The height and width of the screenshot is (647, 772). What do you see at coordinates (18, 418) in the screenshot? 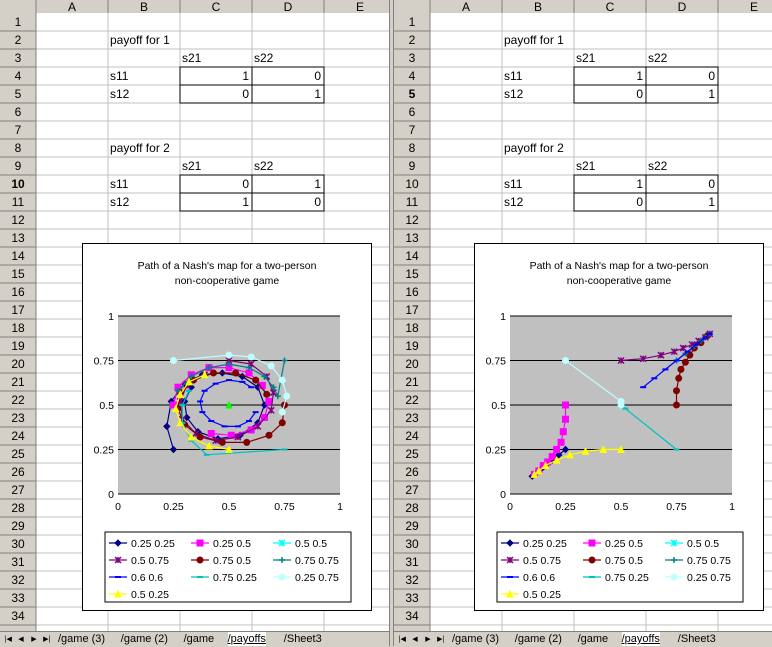
I see `row-header-23: 23` at bounding box center [18, 418].